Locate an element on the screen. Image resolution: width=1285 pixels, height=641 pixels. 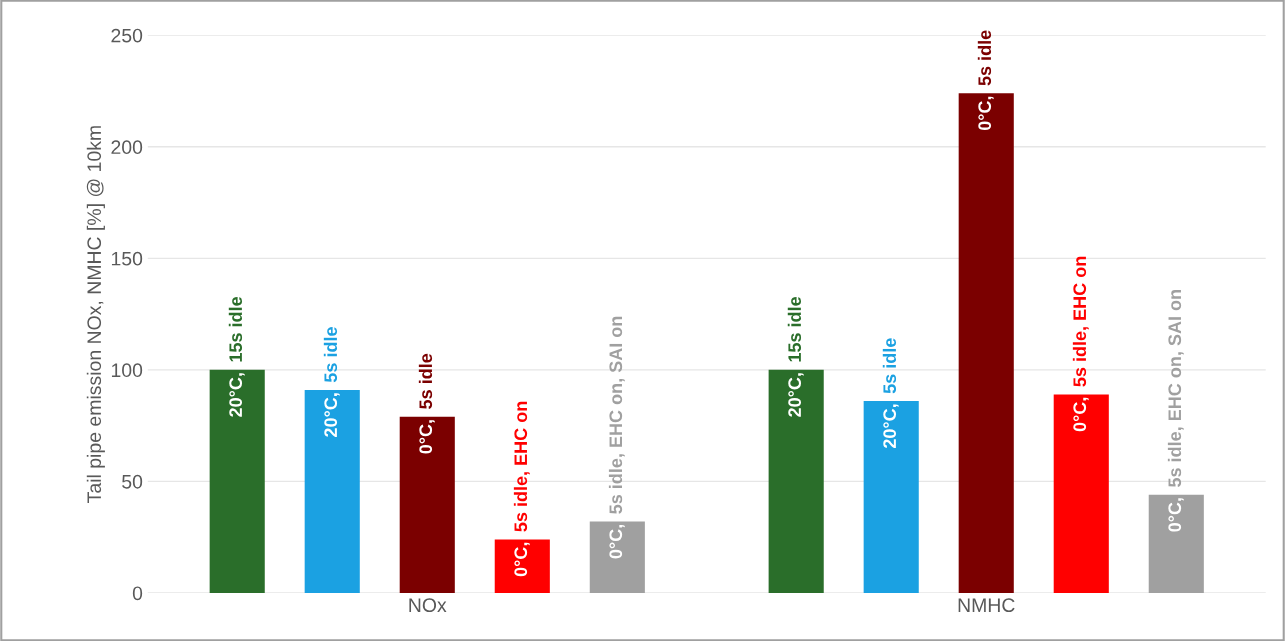
y-tick-label: 200 is located at coordinates (127, 147).